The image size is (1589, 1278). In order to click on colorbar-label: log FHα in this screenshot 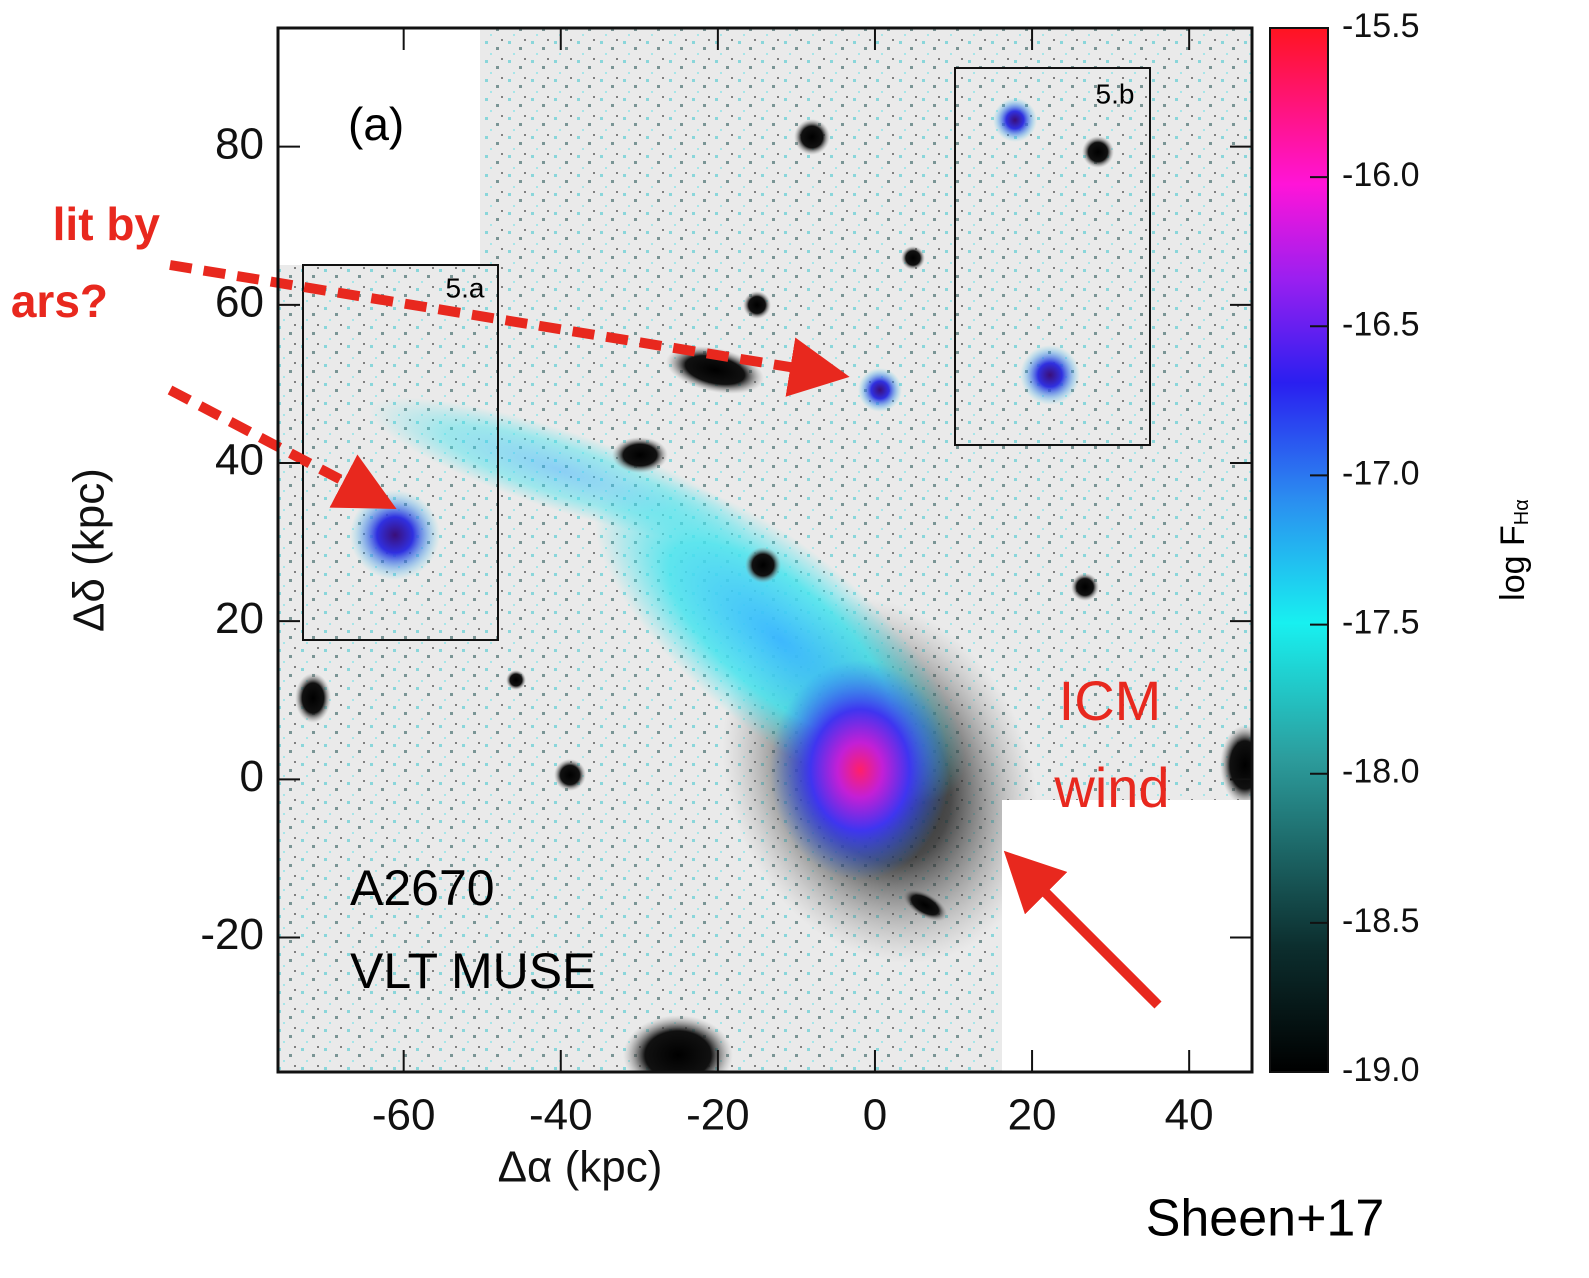, I will do `click(1513, 550)`.